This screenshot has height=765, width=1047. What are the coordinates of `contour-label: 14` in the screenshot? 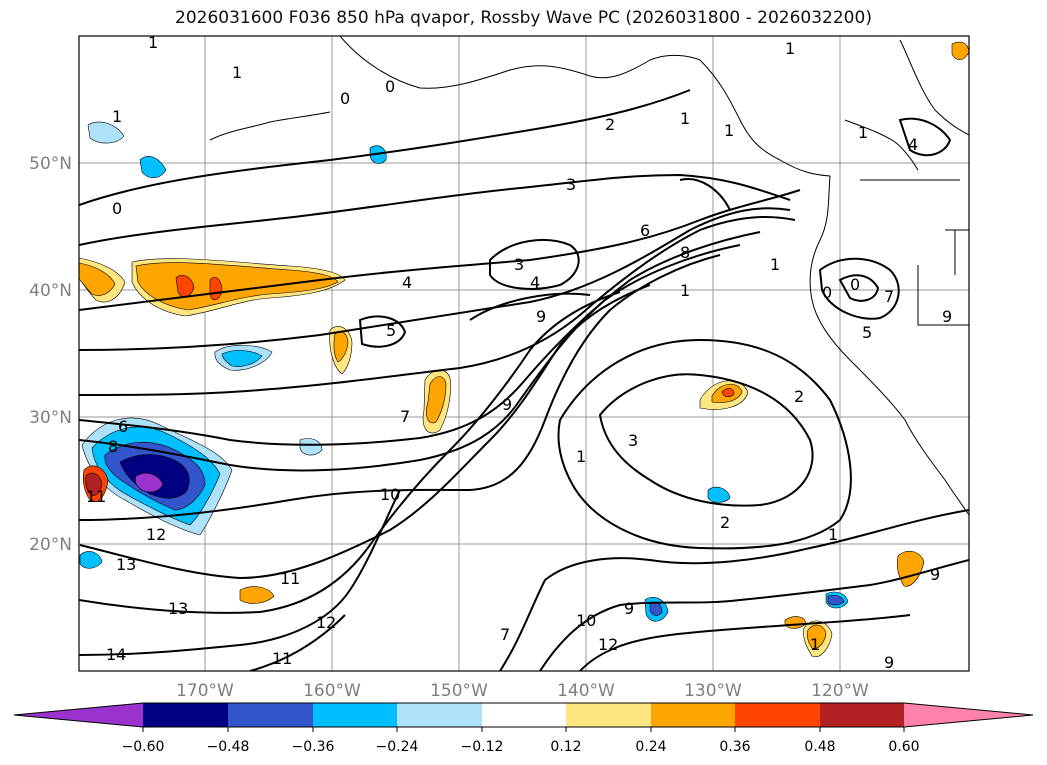 It's located at (116, 654).